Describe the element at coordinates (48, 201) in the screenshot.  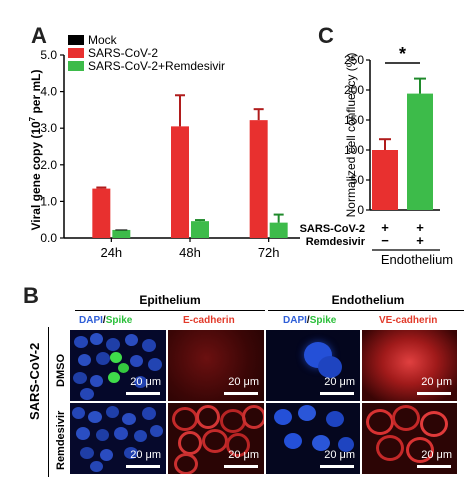
I see `chart-a-ytick-label: 1.0` at that location.